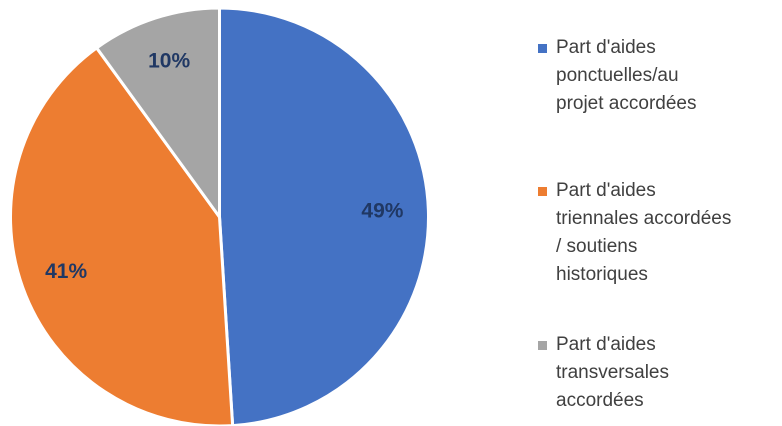  Describe the element at coordinates (157, 114) in the screenshot. I see `pie-slice` at that location.